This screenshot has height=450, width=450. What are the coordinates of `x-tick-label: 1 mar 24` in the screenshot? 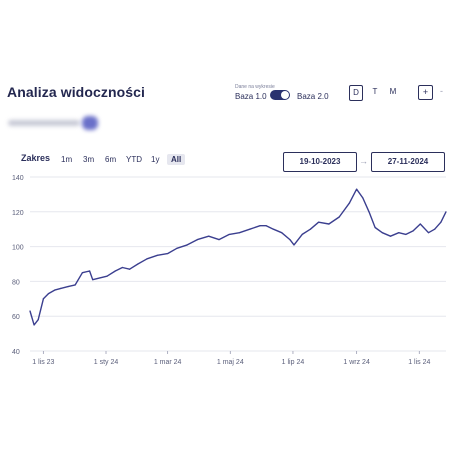 It's located at (168, 362).